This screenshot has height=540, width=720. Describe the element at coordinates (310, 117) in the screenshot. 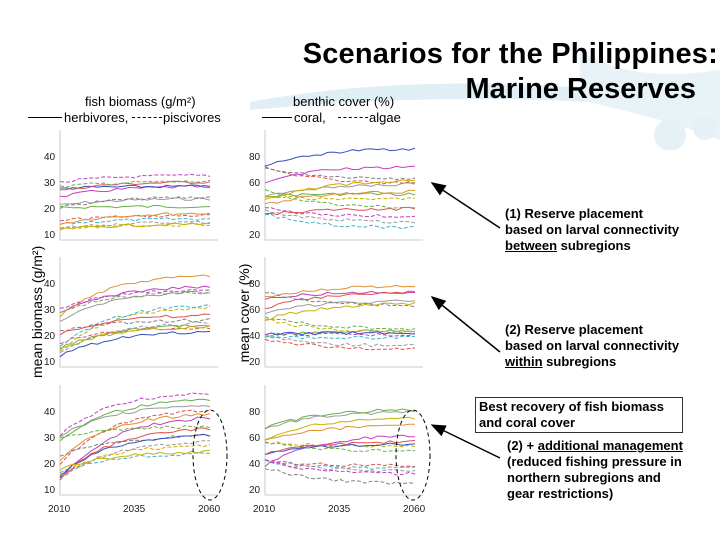

I see `benthic-legend-solid-label: coral,` at that location.